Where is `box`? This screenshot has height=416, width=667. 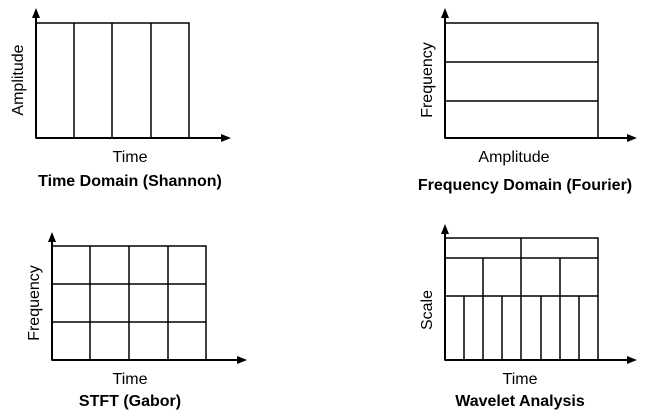 box is located at coordinates (521, 80).